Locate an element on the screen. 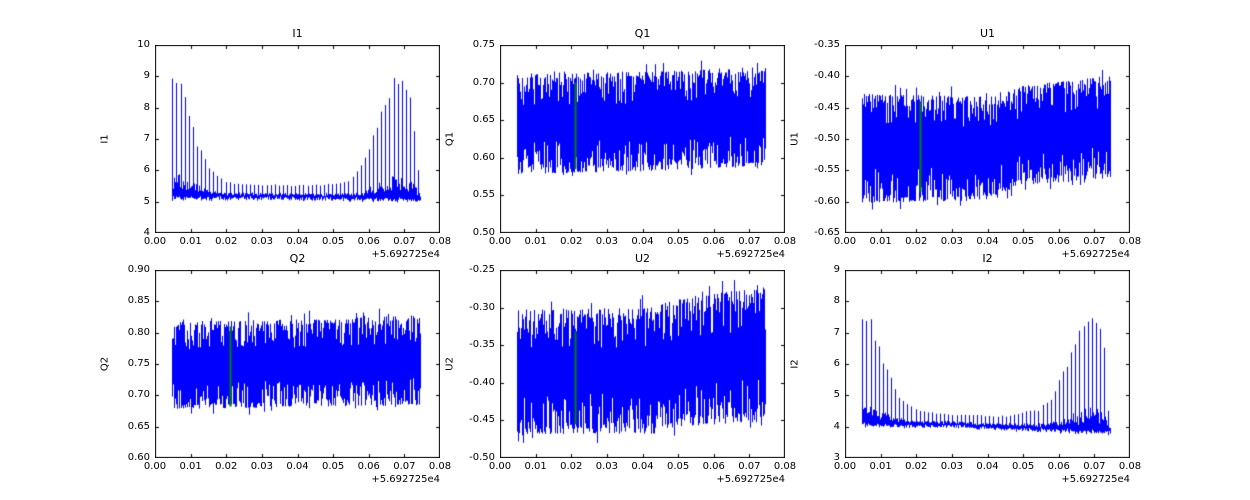  y-axis-label-I2: I2 is located at coordinates (795, 364).